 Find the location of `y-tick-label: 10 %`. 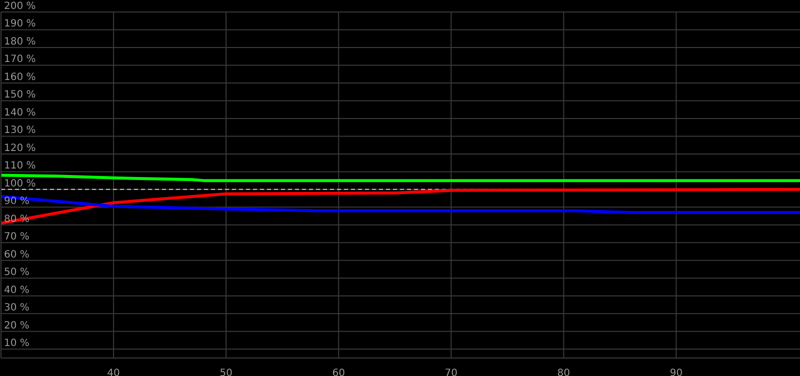

y-tick-label: 10 % is located at coordinates (17, 344).